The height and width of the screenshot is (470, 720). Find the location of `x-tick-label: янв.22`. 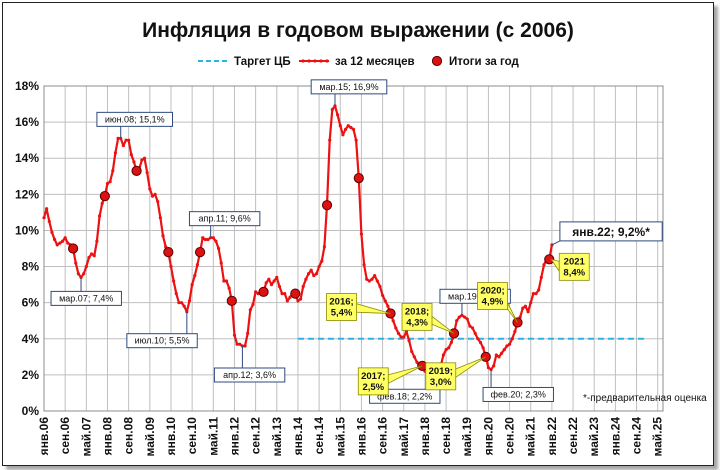

x-tick-label: янв.22 is located at coordinates (552, 436).